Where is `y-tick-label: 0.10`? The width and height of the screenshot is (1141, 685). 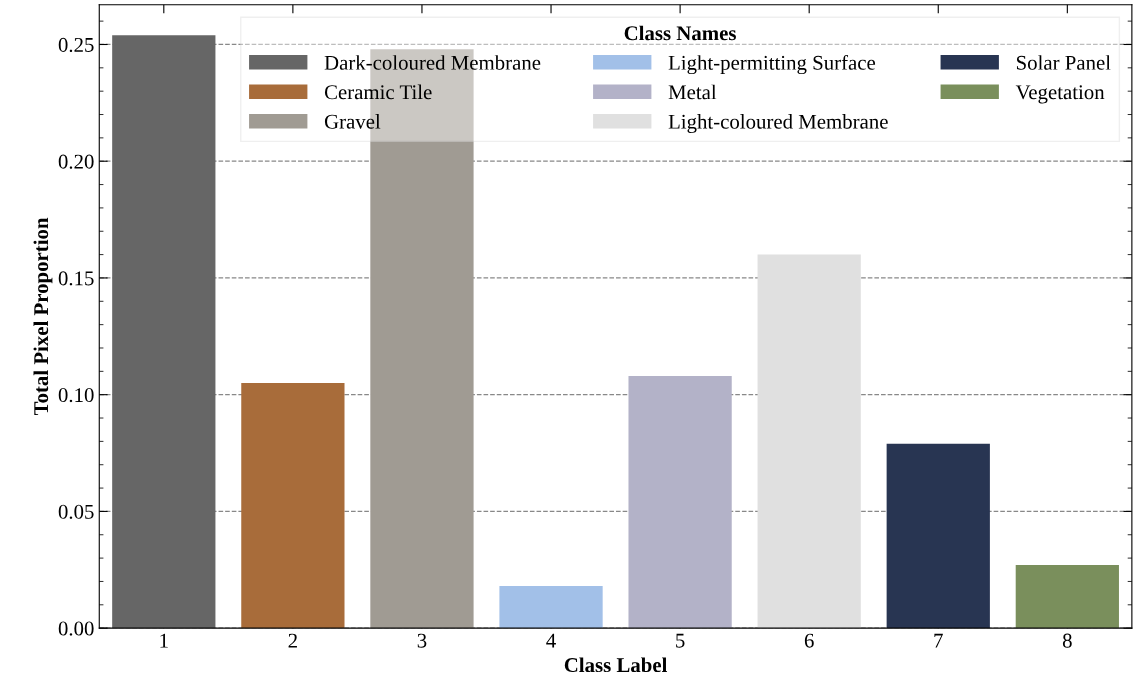 y-tick-label: 0.10 is located at coordinates (76, 395).